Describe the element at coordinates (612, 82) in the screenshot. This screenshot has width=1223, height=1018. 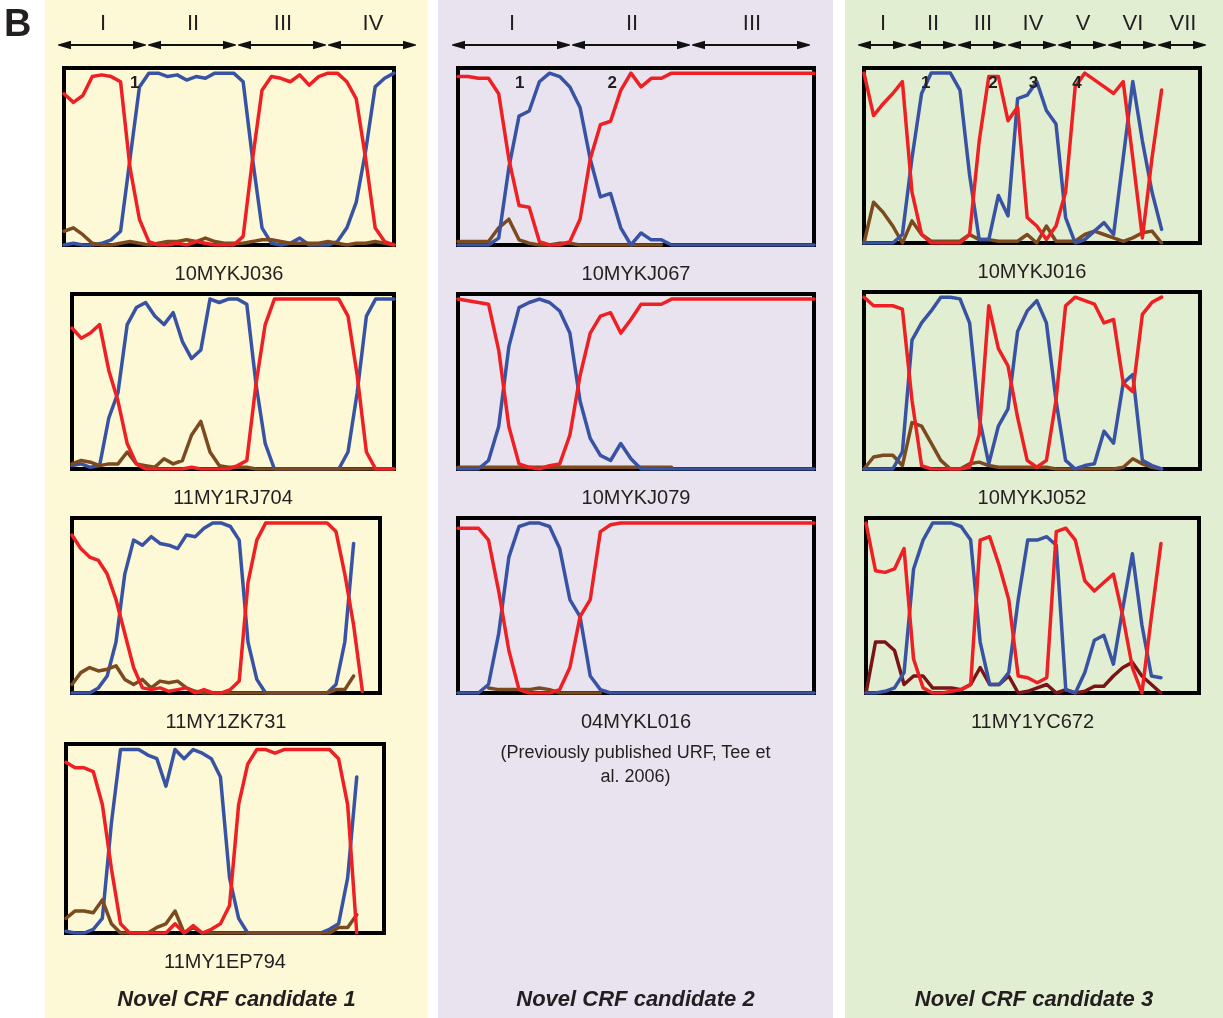
I see `annotation: 2` at that location.